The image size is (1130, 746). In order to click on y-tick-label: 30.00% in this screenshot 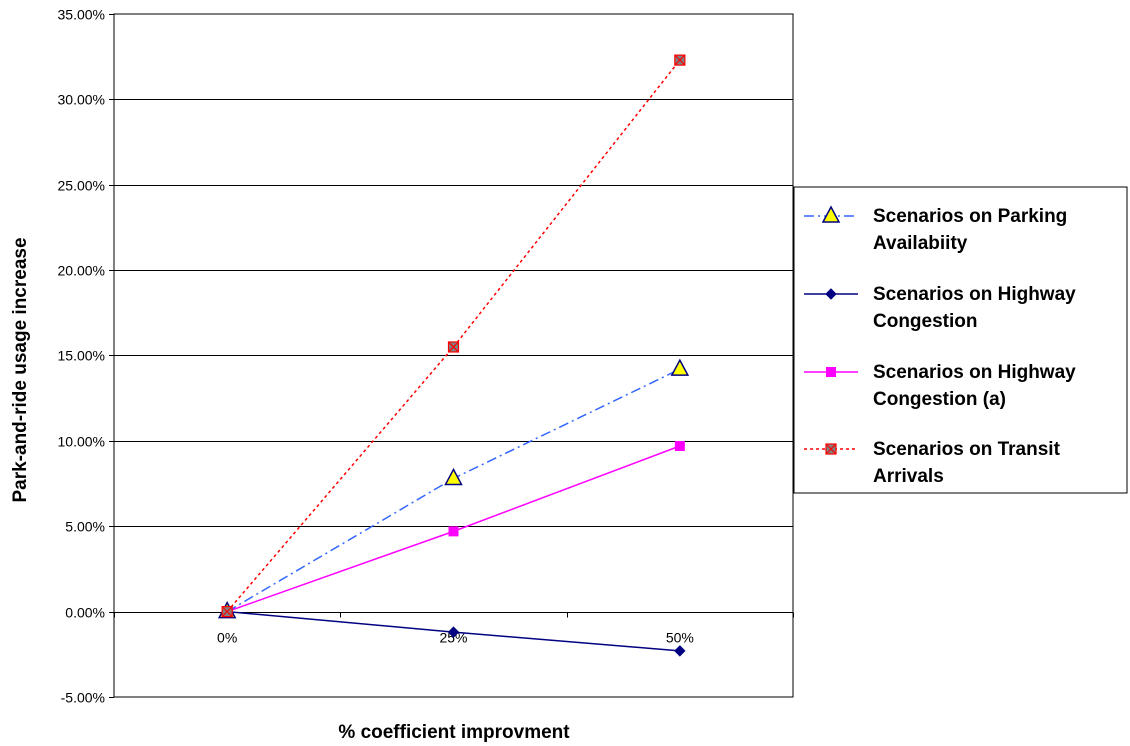, I will do `click(81, 100)`.